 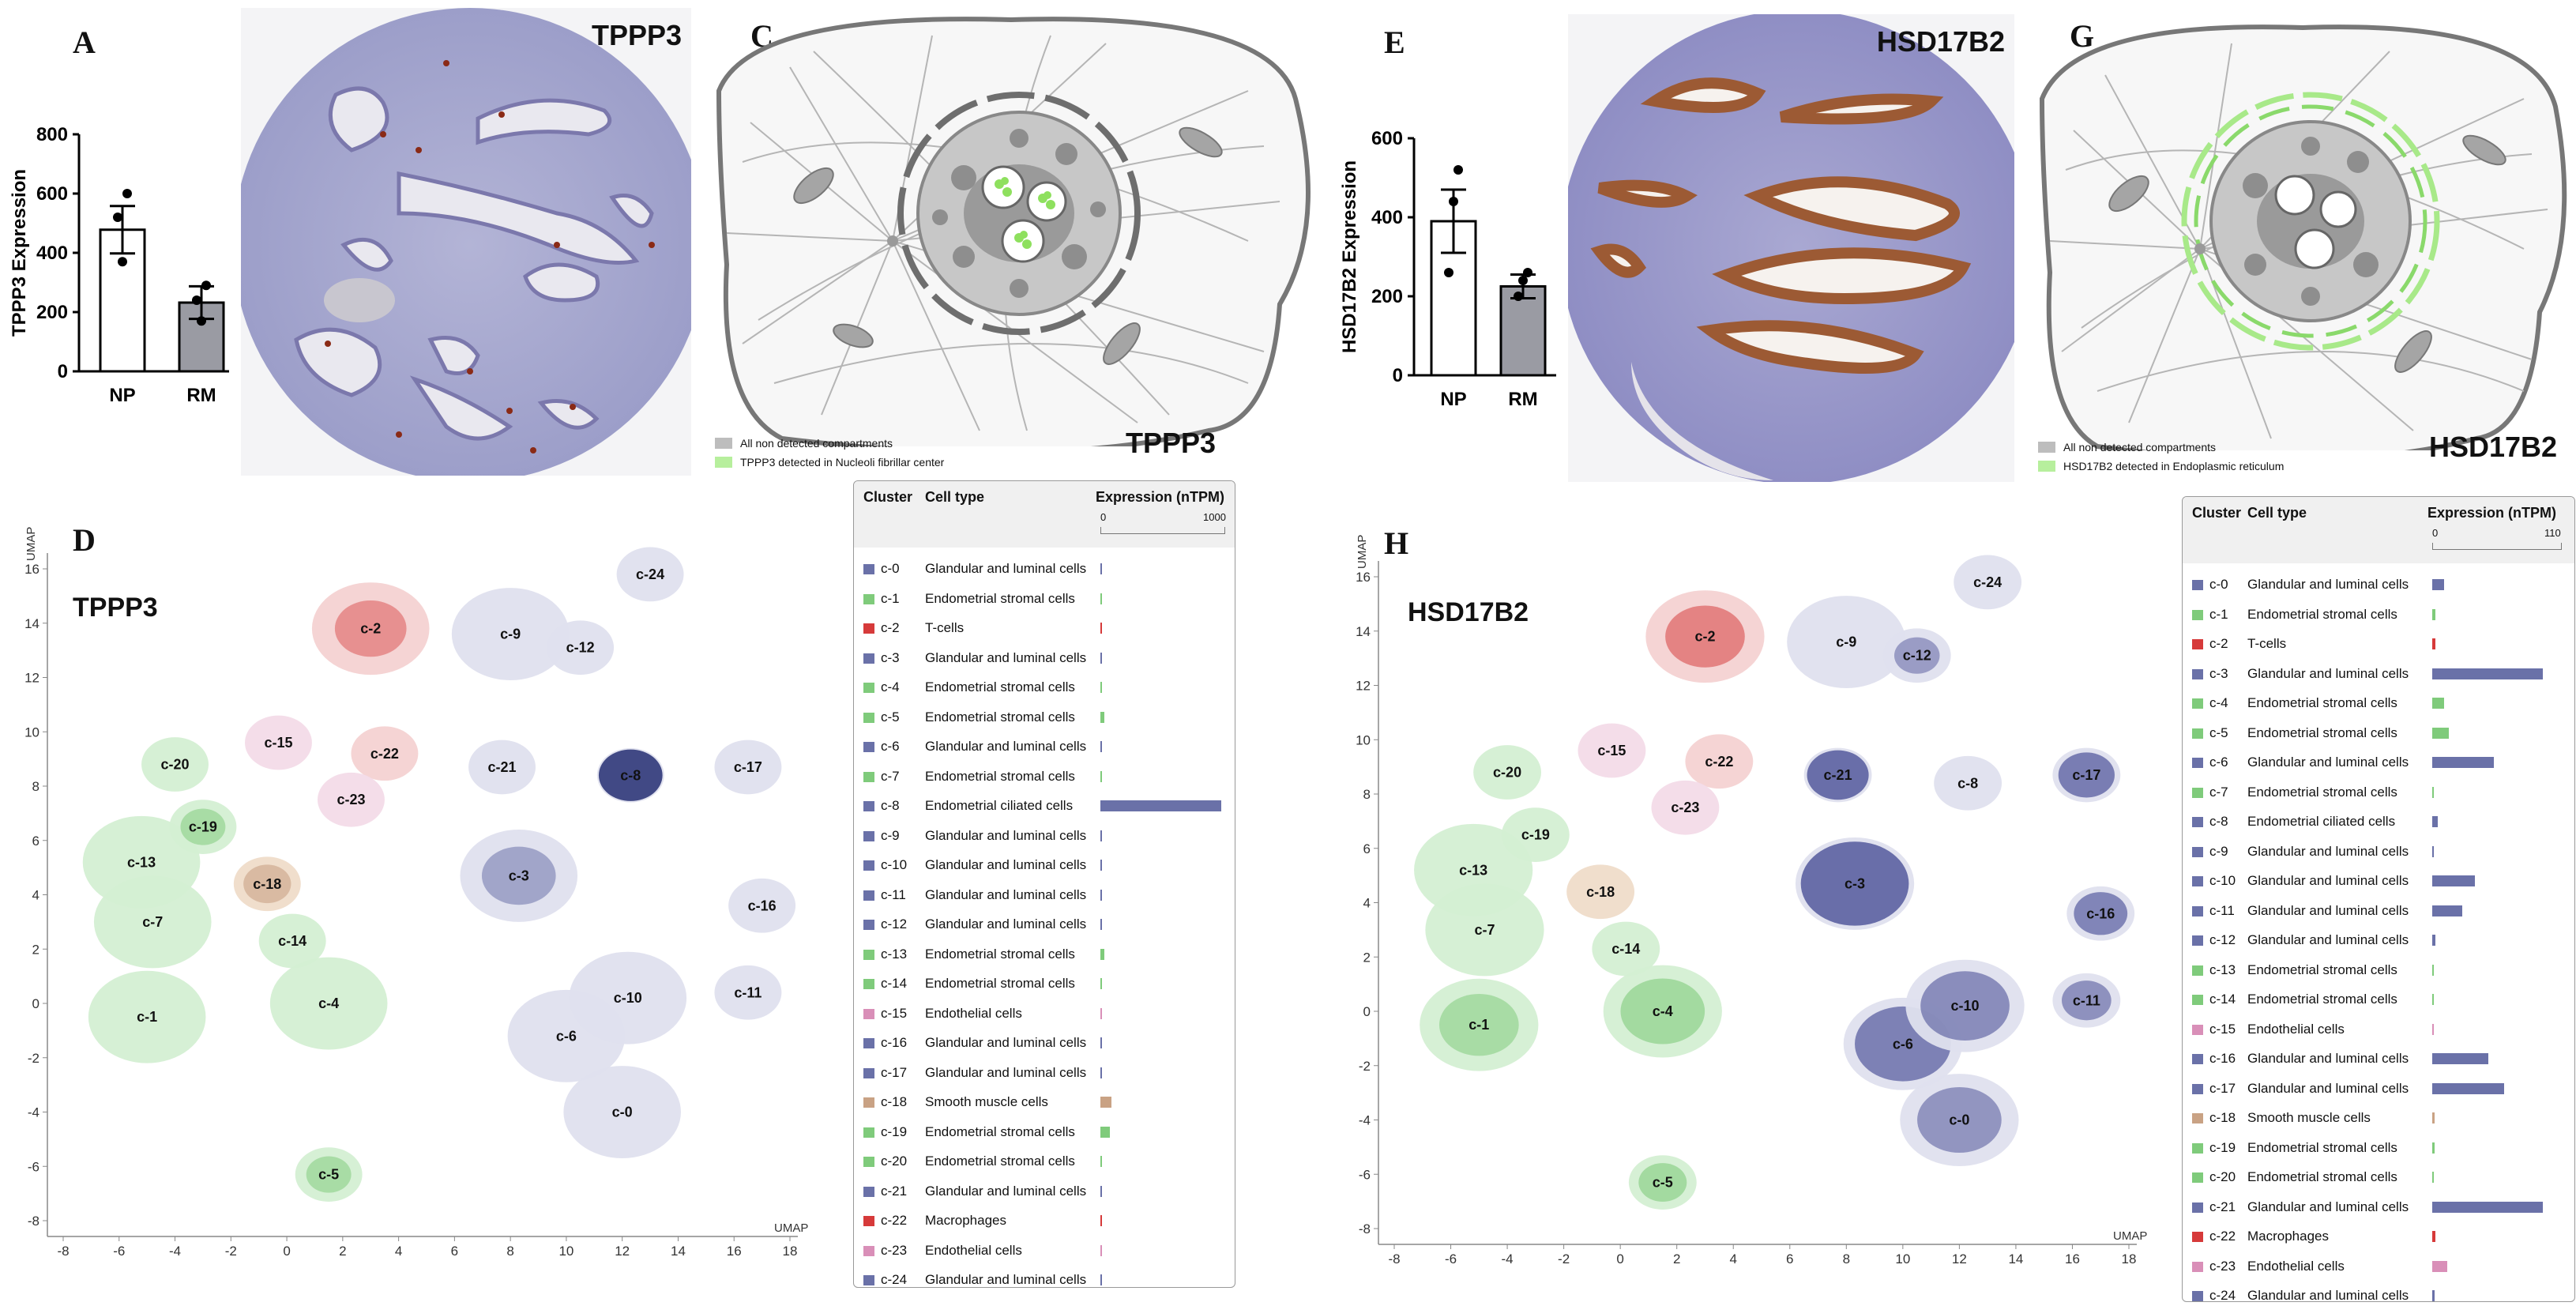 What do you see at coordinates (891, 687) in the screenshot?
I see `cluster-id: c-4` at bounding box center [891, 687].